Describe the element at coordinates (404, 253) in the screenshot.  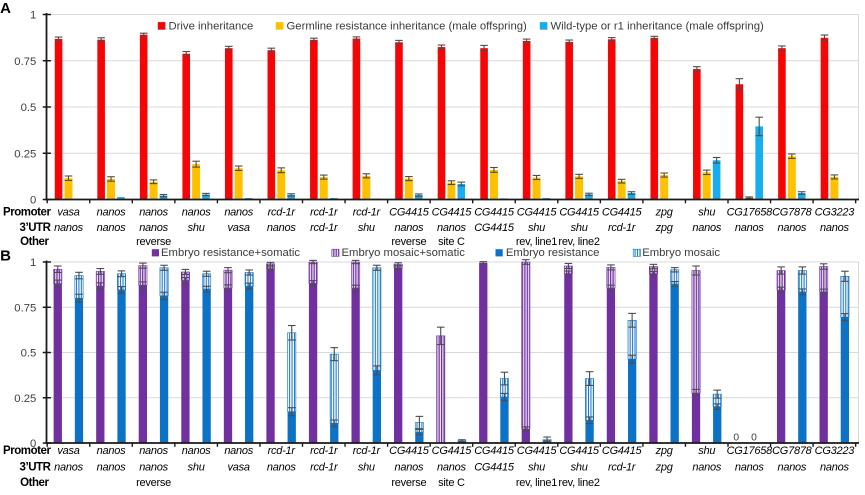
I see `svg-text: Embryo mosaic+somatic` at that location.